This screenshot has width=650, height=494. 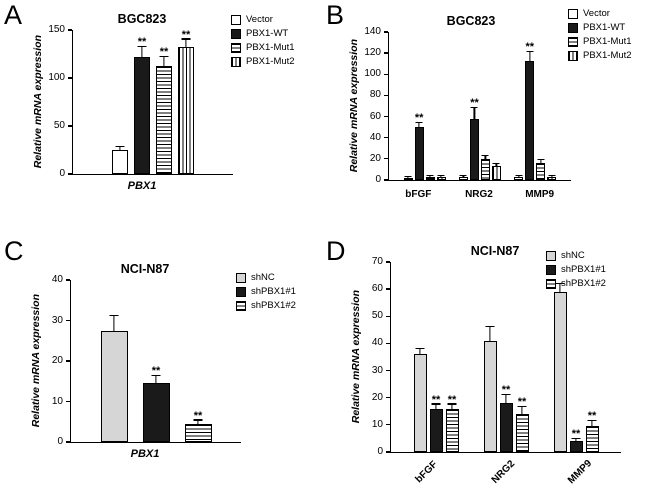 I want to click on x-axis-label: PBX1, so click(x=145, y=454).